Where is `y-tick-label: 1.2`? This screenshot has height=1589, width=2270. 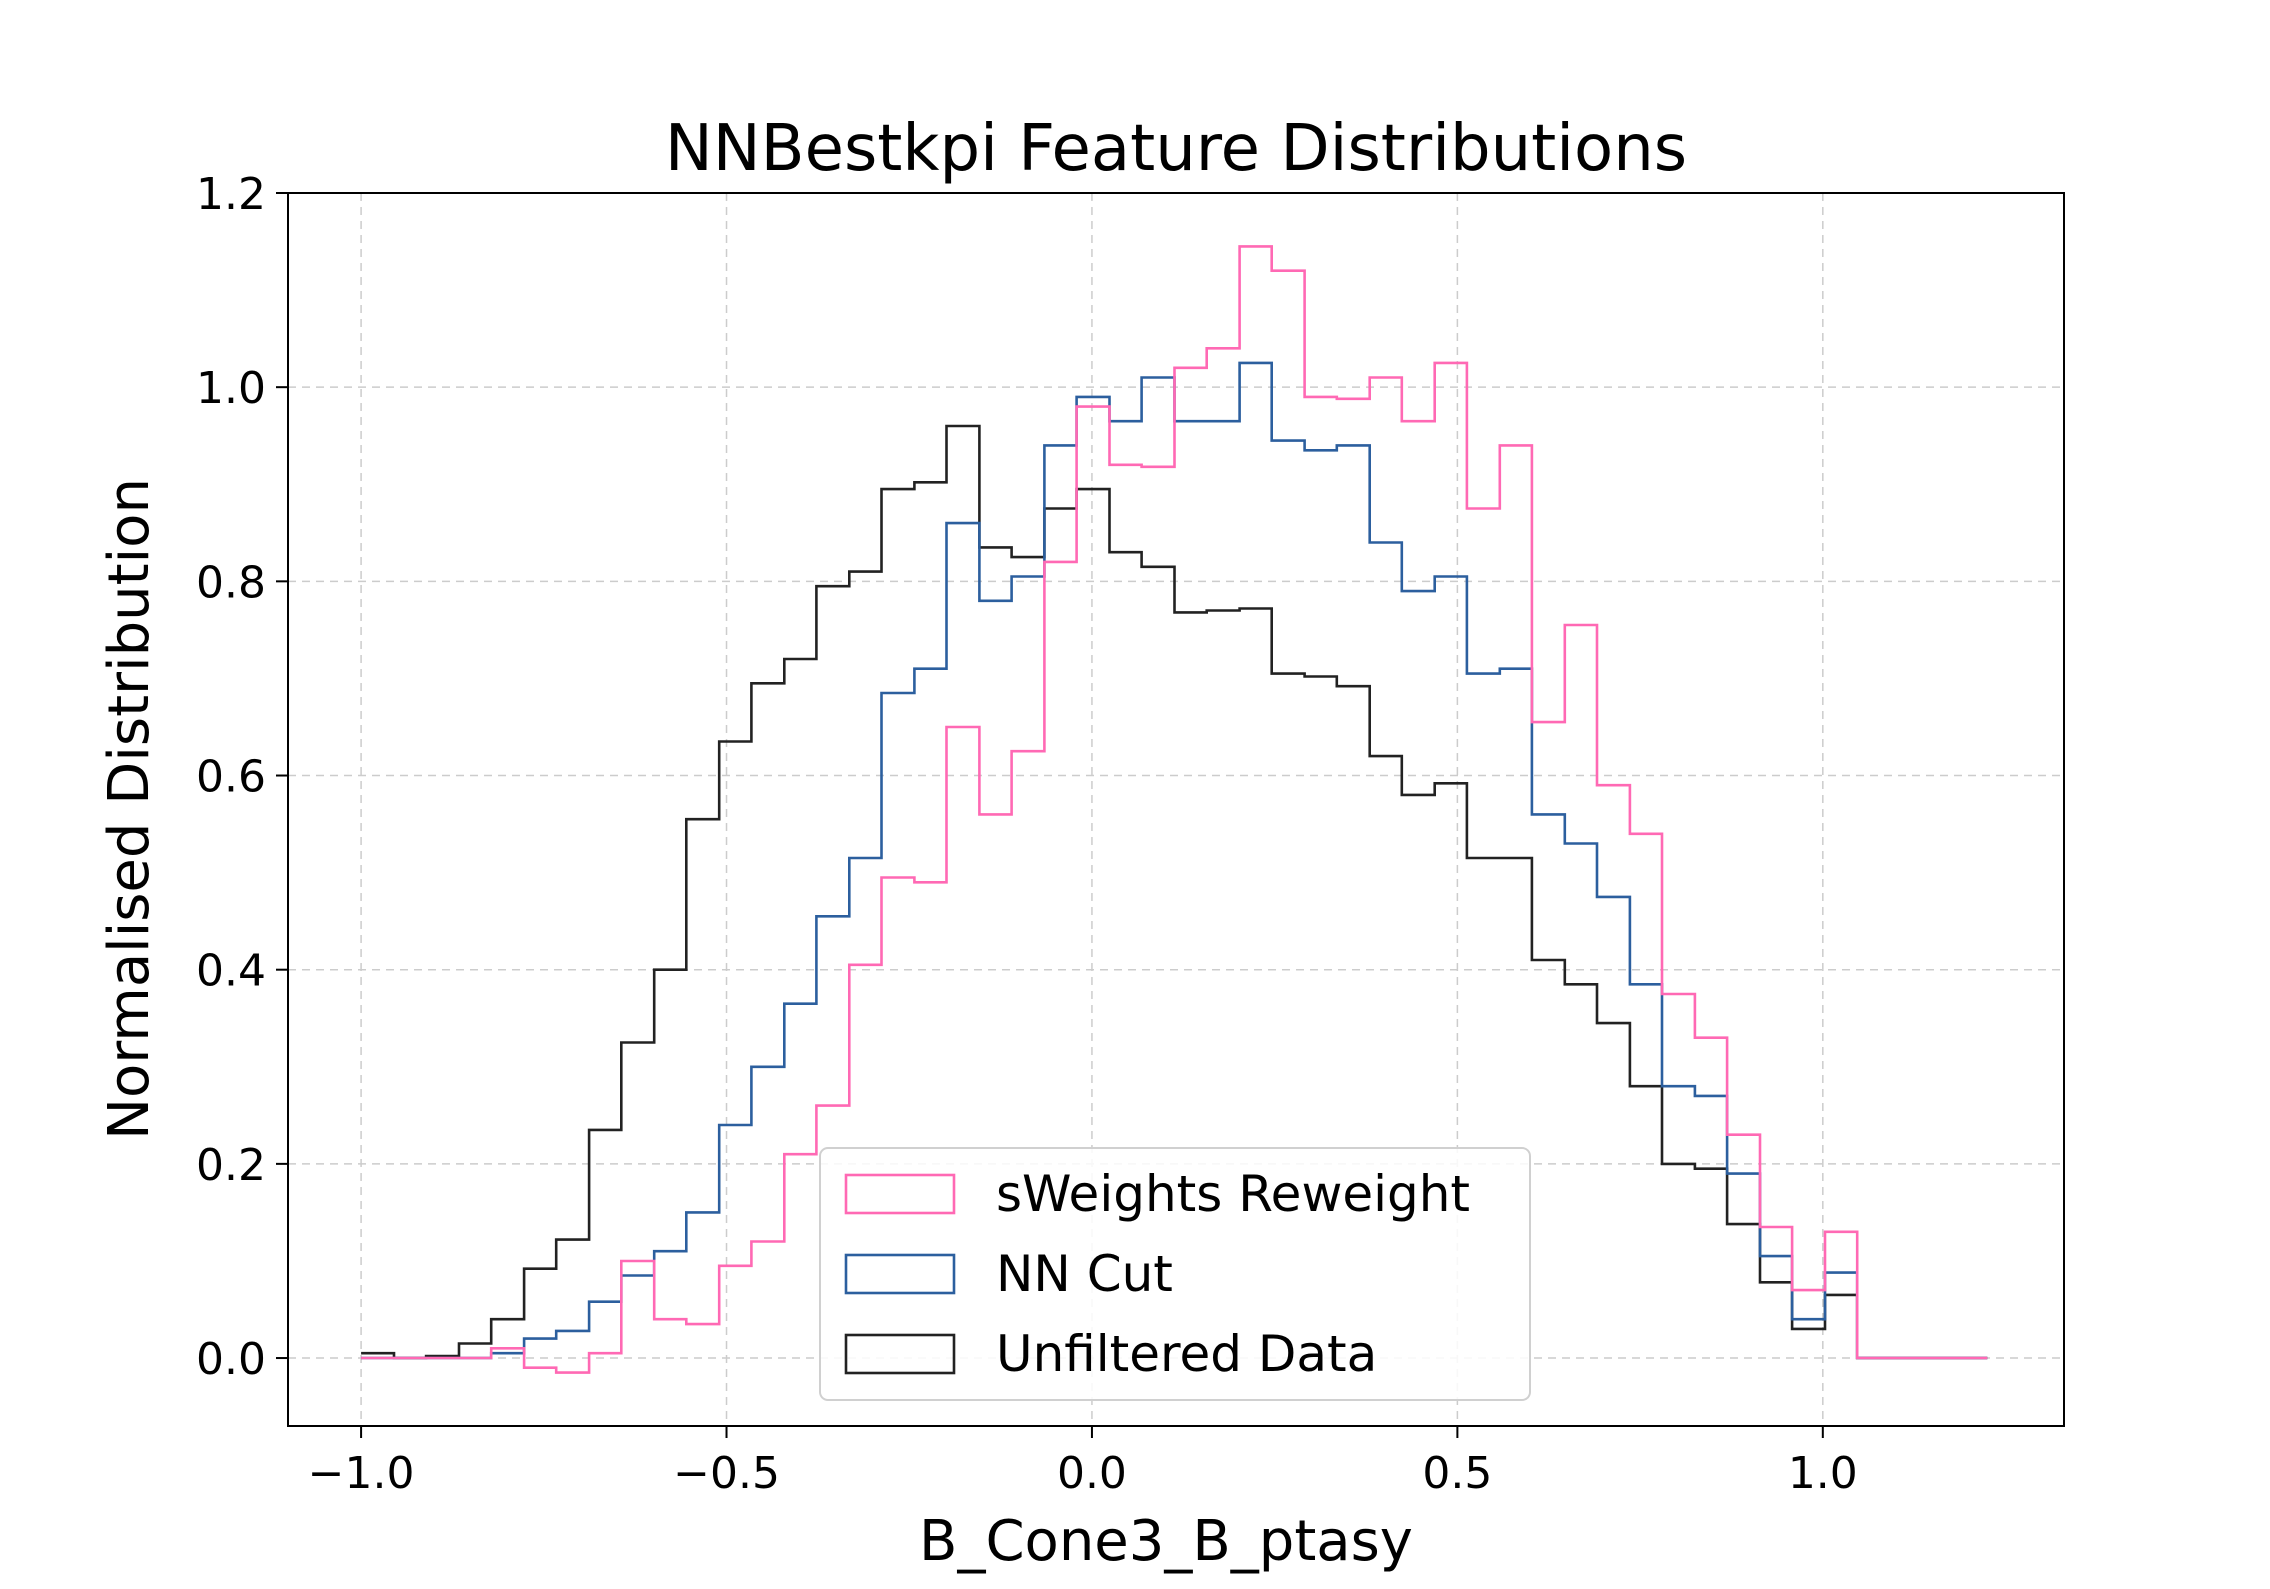
y-tick-label: 1.2 is located at coordinates (231, 194).